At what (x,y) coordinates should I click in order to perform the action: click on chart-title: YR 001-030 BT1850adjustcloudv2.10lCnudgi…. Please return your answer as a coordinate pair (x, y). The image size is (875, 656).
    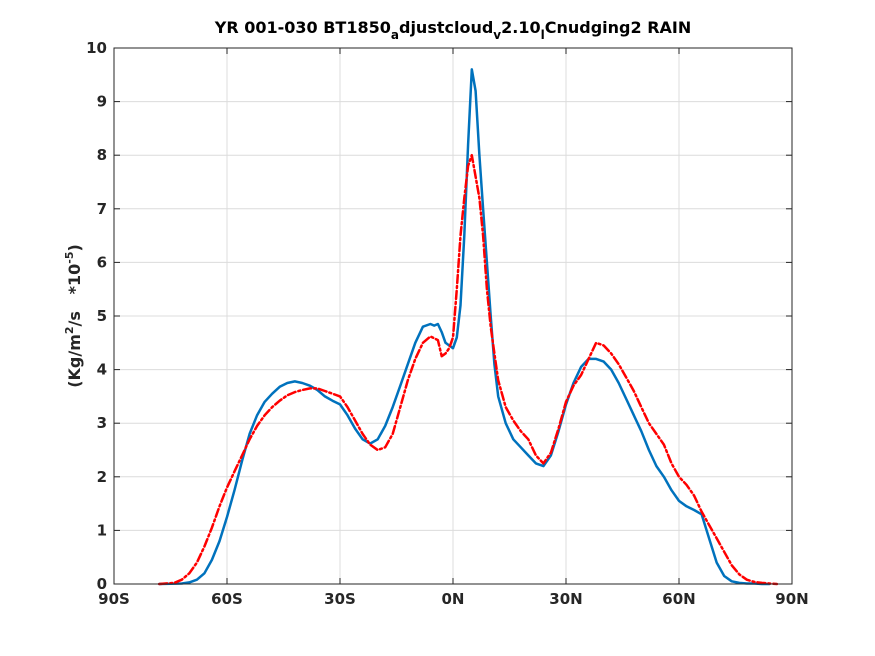
    Looking at the image, I should click on (453, 30).